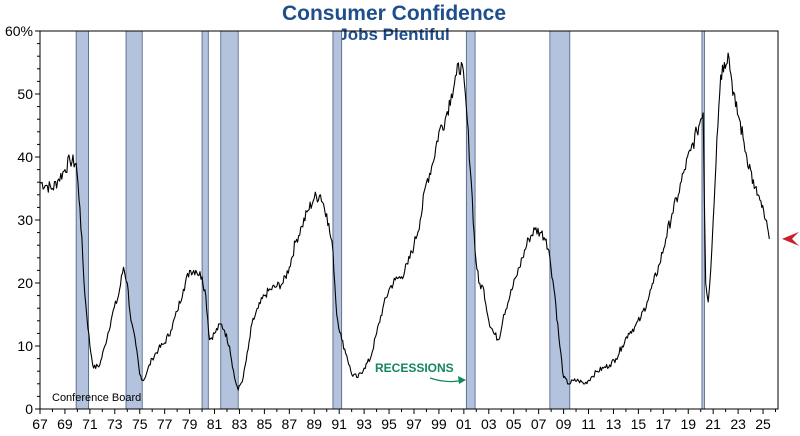 The width and height of the screenshot is (800, 436). Describe the element at coordinates (240, 424) in the screenshot. I see `x-tick-label: 83` at that location.